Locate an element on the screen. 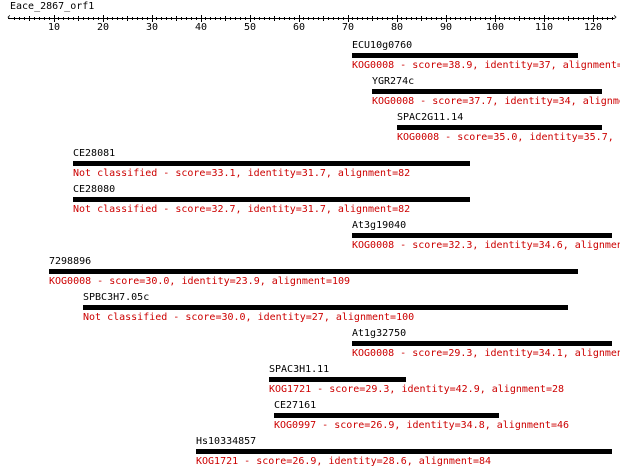  hit-name: CE27161 is located at coordinates (295, 405).